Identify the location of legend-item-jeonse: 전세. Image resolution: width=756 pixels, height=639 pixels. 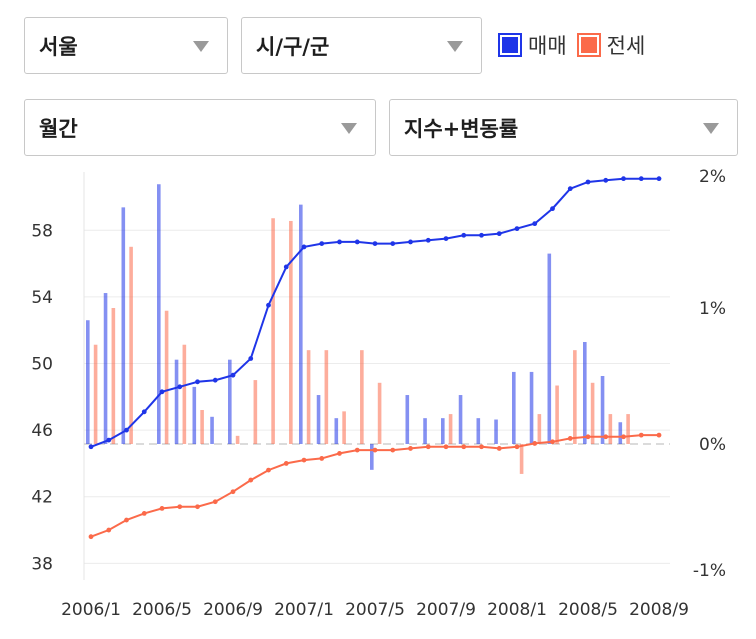
(610, 45).